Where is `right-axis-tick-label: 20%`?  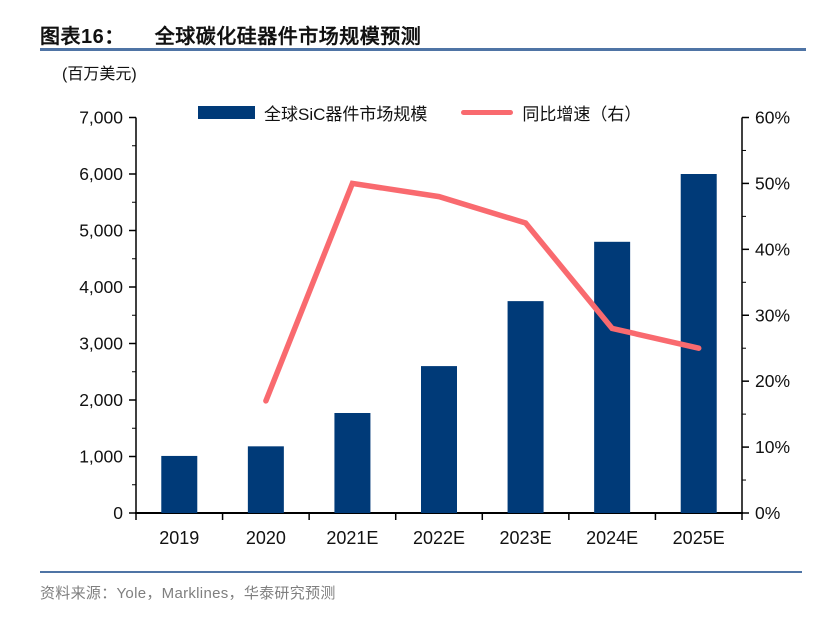 right-axis-tick-label: 20% is located at coordinates (772, 381).